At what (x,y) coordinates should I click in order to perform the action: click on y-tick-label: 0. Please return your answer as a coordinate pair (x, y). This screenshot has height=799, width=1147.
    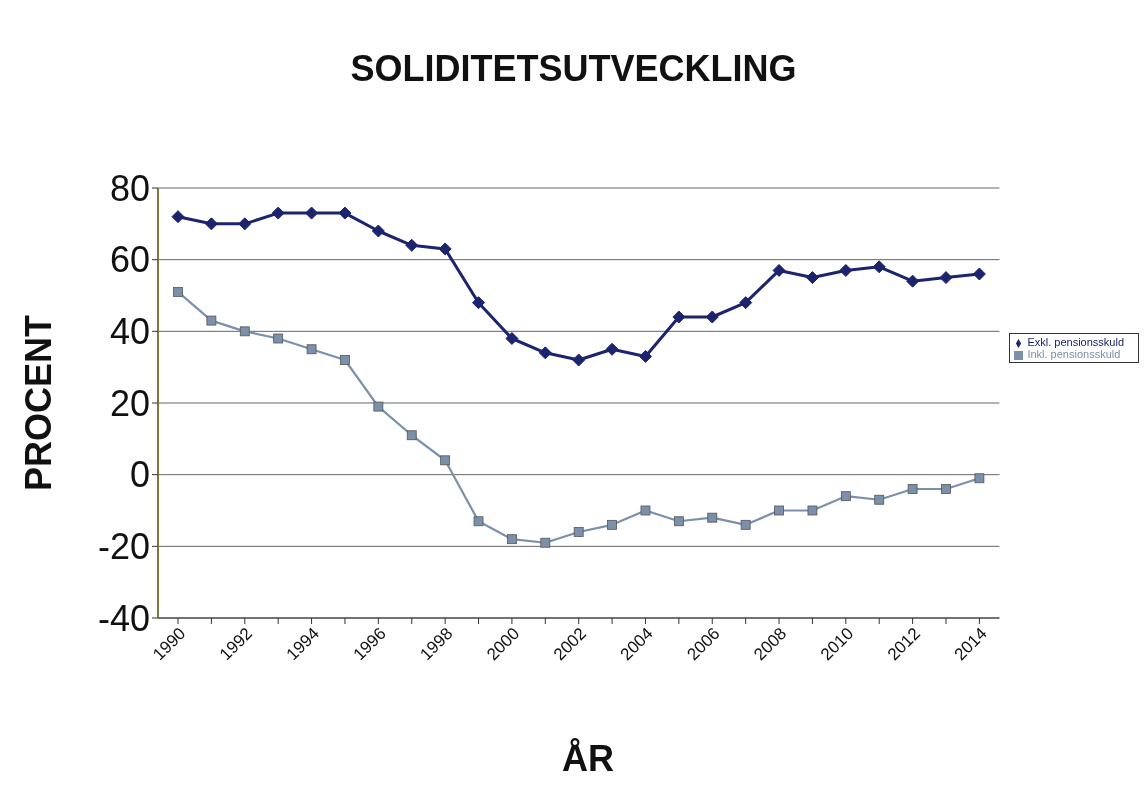
    Looking at the image, I should click on (139, 475).